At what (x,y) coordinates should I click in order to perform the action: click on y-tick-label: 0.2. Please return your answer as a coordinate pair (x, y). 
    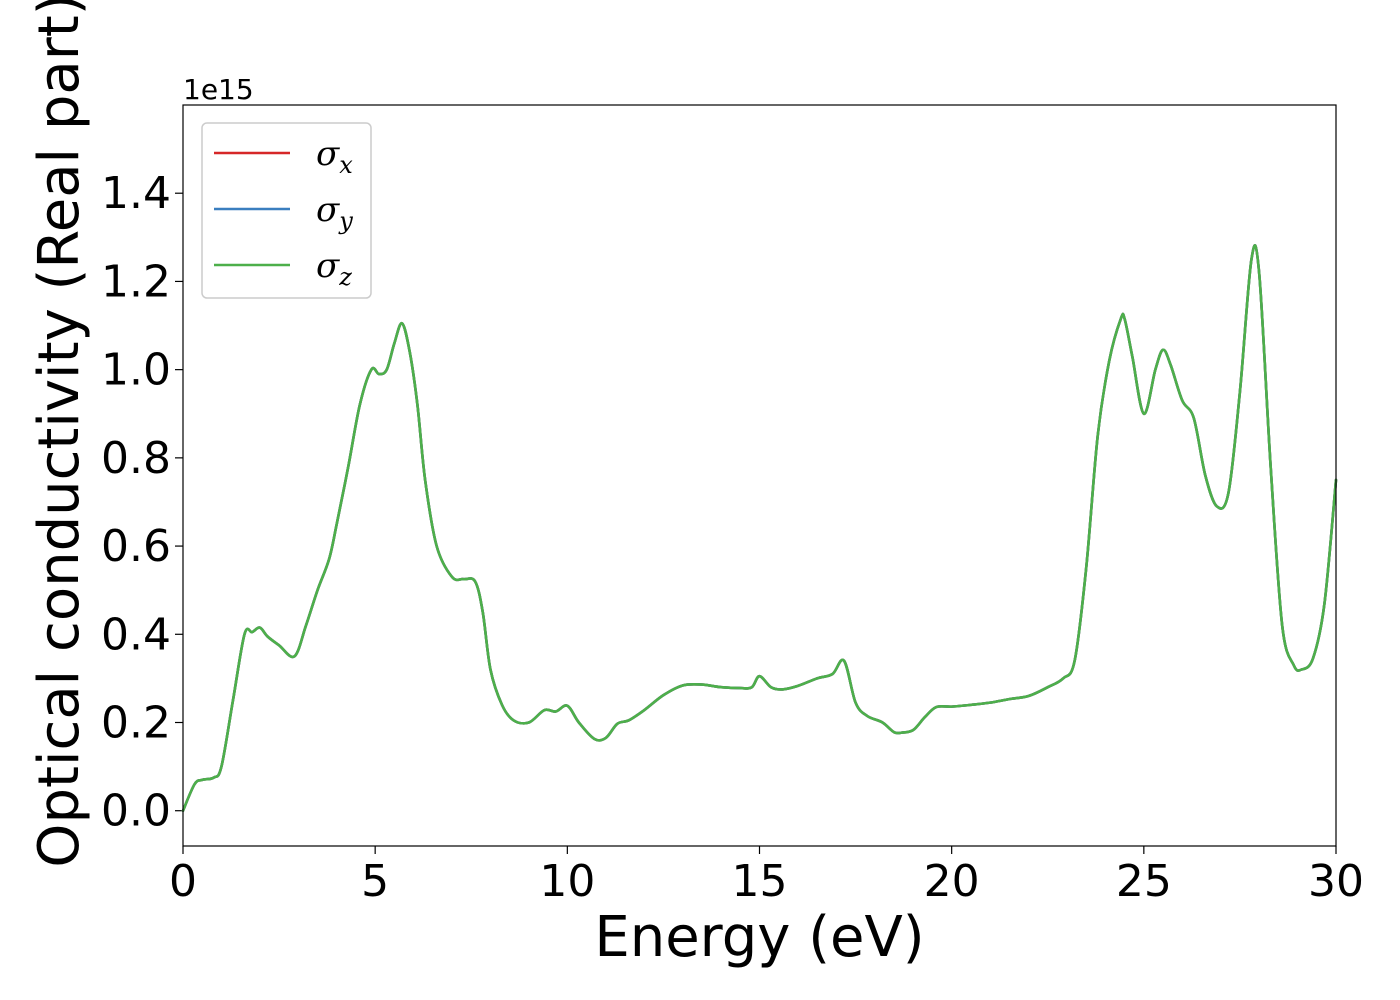
    Looking at the image, I should click on (136, 723).